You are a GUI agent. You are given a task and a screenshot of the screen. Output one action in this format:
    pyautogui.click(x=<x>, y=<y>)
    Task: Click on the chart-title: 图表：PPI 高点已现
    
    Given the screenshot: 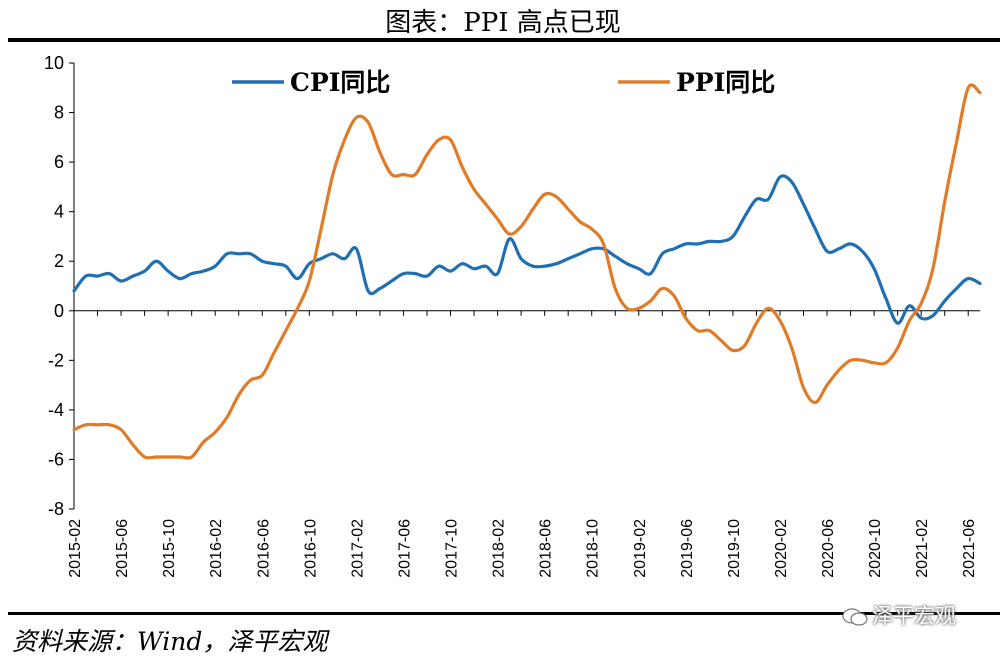 What is the action you would take?
    pyautogui.click(x=503, y=23)
    